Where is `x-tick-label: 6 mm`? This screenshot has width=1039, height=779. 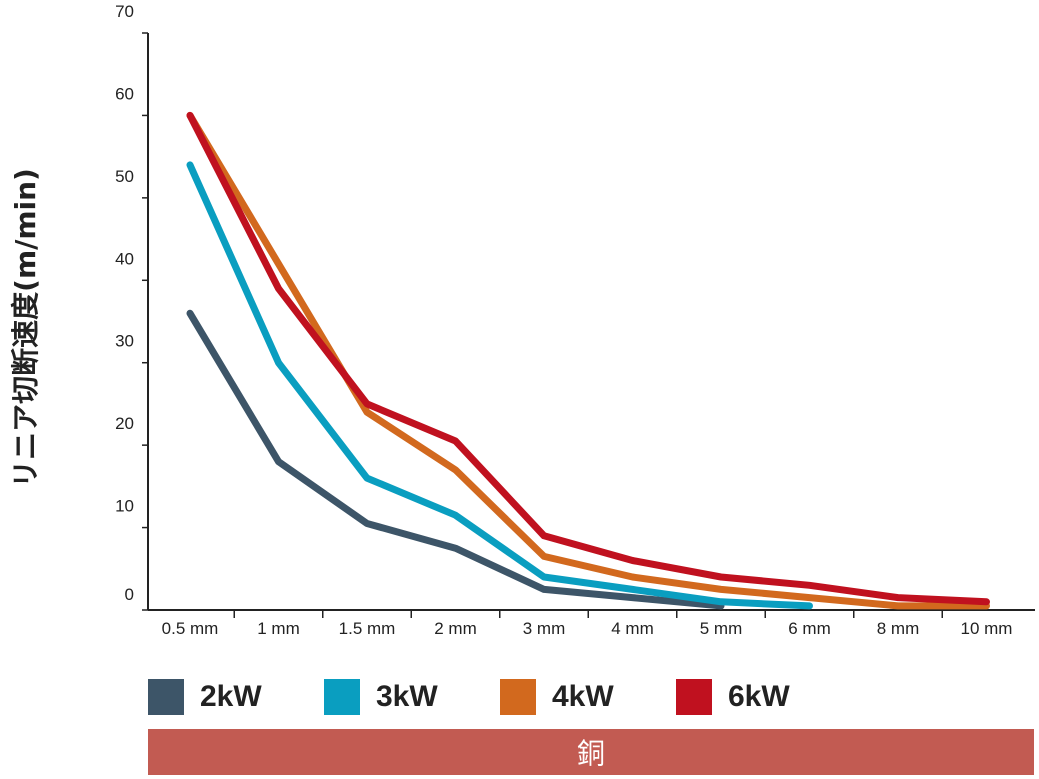 x-tick-label: 6 mm is located at coordinates (809, 628).